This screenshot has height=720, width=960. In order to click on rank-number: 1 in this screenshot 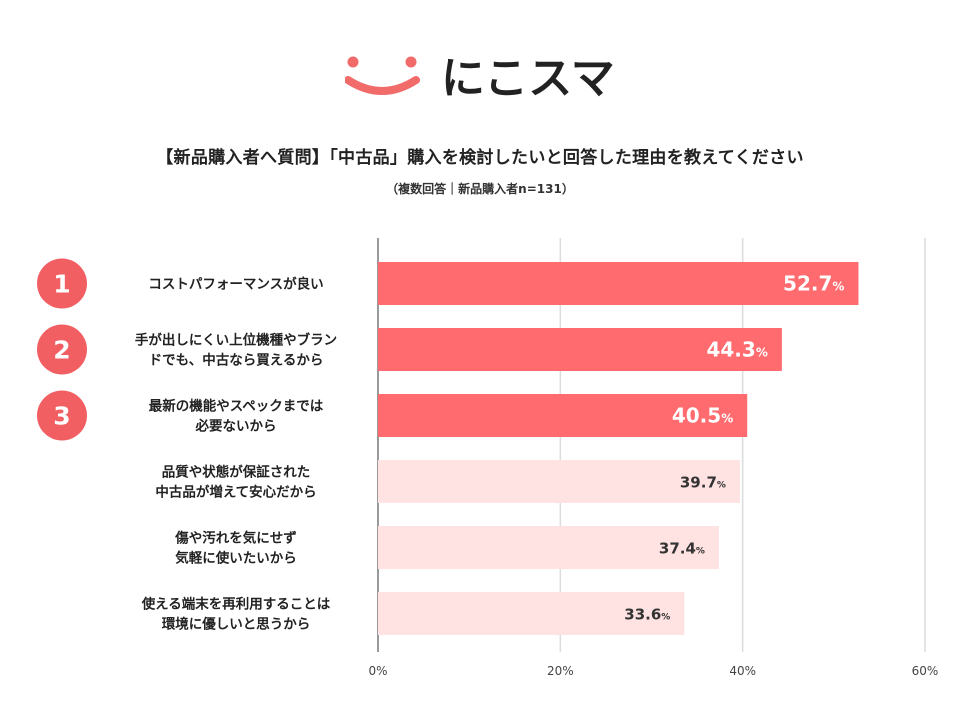, I will do `click(61, 284)`.